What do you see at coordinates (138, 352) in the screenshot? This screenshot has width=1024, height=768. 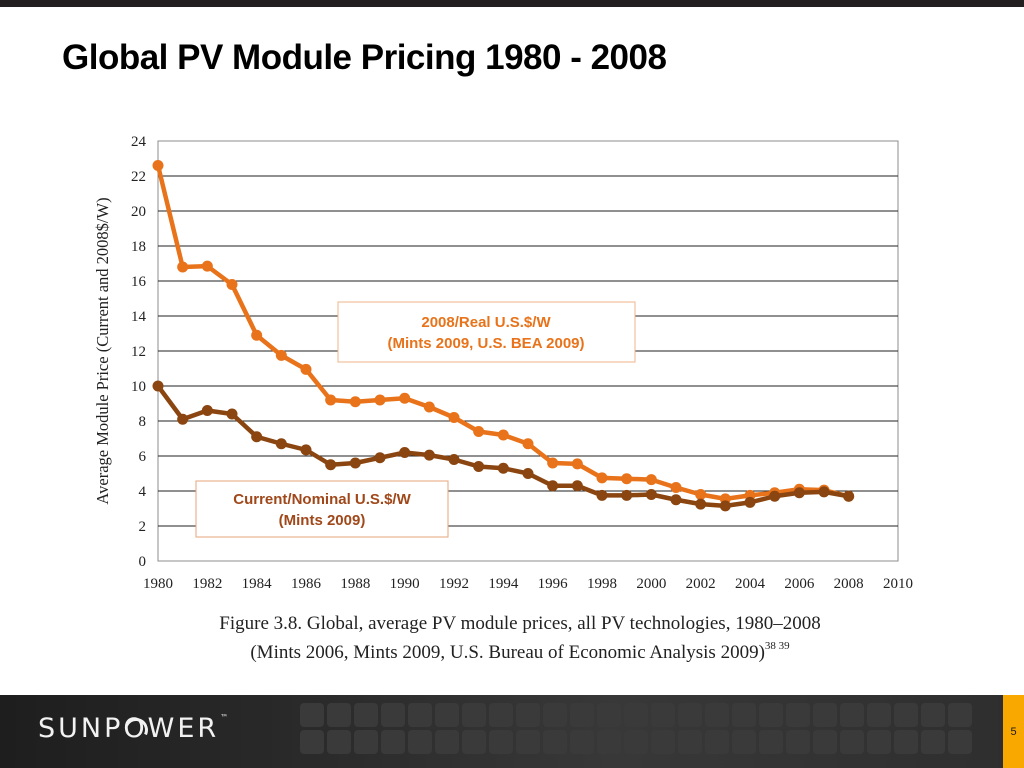 I see `y-tick-label: 12` at bounding box center [138, 352].